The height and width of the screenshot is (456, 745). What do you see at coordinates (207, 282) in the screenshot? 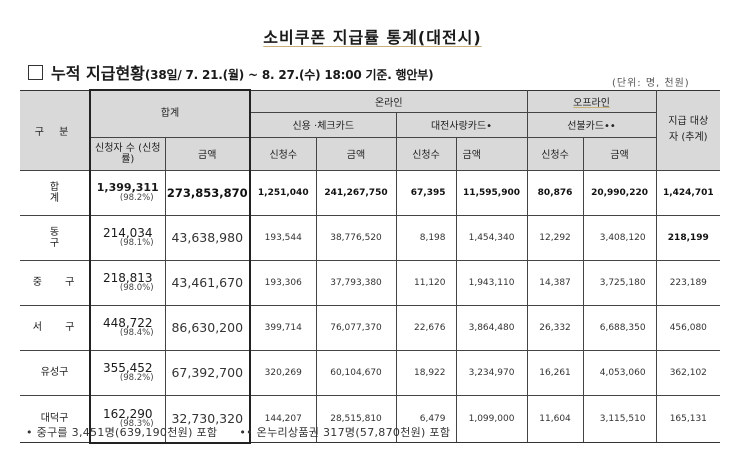
I see `total-amount-cell: 43,461,670` at bounding box center [207, 282].